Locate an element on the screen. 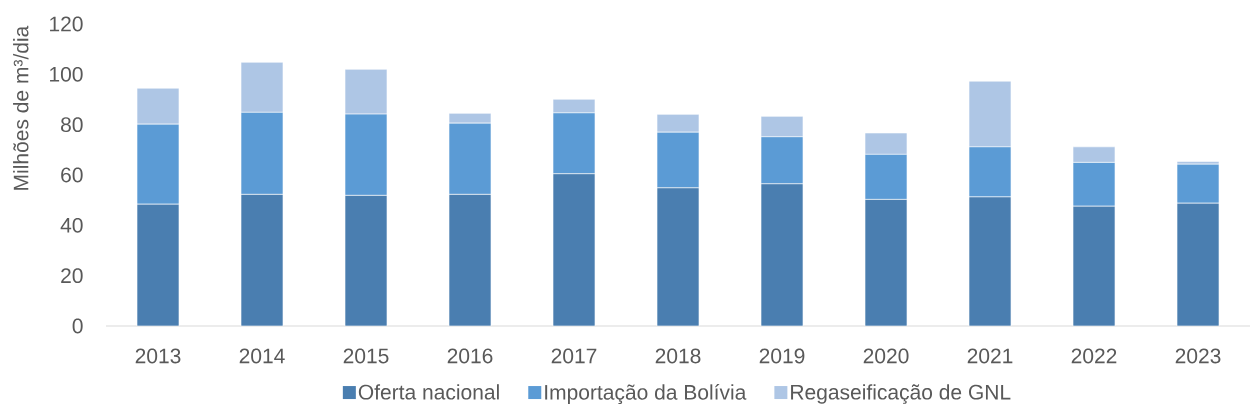  x-tick-label: 2014 is located at coordinates (262, 356).